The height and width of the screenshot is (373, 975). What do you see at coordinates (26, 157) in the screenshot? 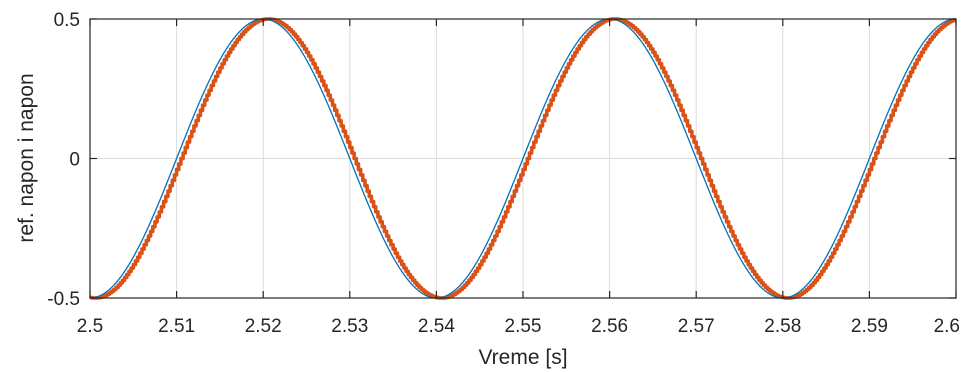
I see `y-axis-label: ref. napon i napon` at bounding box center [26, 157].